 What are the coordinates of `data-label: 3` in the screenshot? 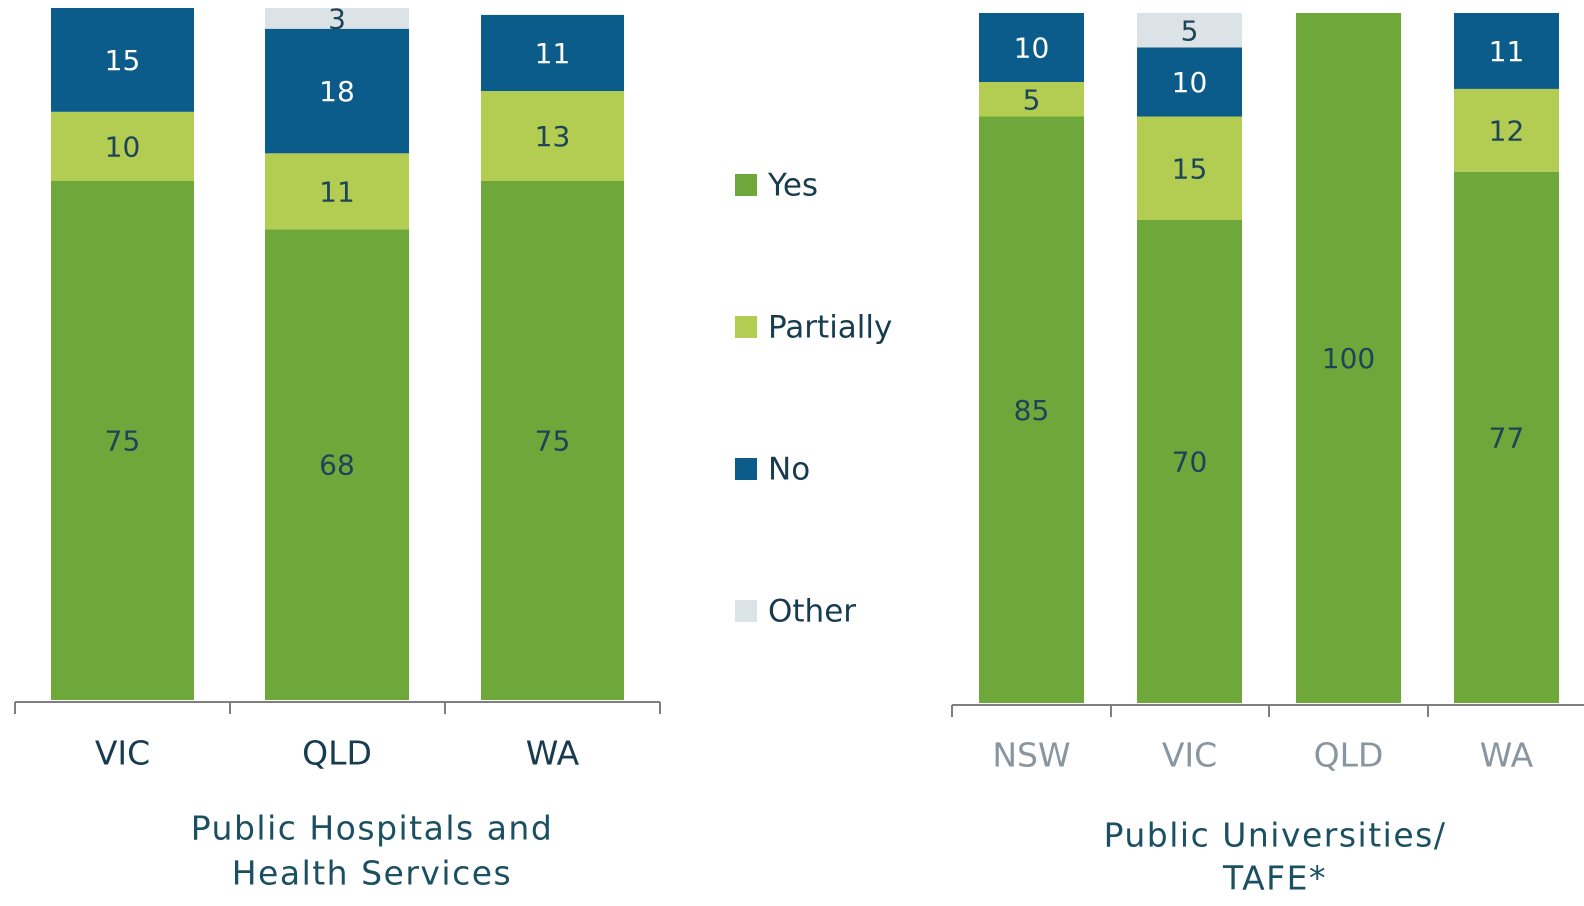 It's located at (337, 18).